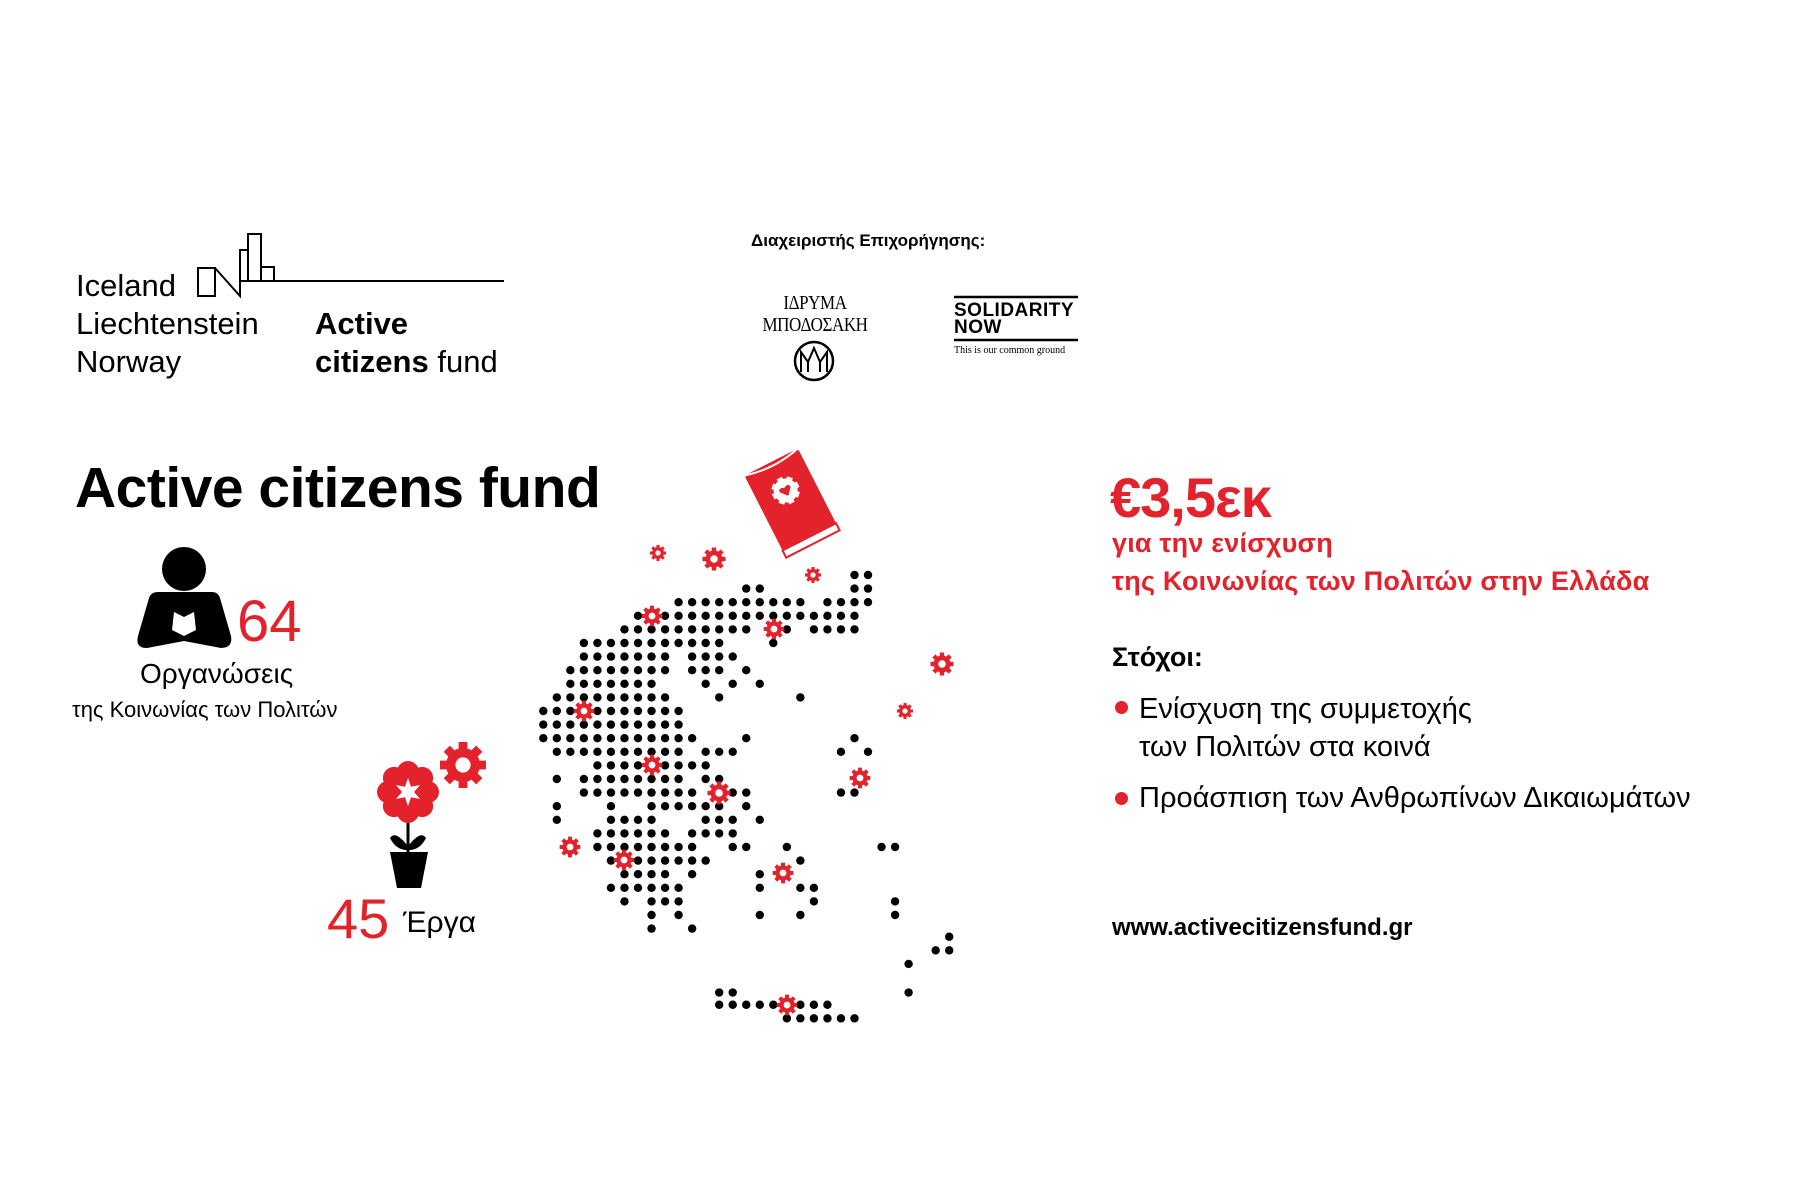 This screenshot has height=1200, width=1800. What do you see at coordinates (1010, 350) in the screenshot?
I see `solidarity-now-tagline: This is our common ground` at bounding box center [1010, 350].